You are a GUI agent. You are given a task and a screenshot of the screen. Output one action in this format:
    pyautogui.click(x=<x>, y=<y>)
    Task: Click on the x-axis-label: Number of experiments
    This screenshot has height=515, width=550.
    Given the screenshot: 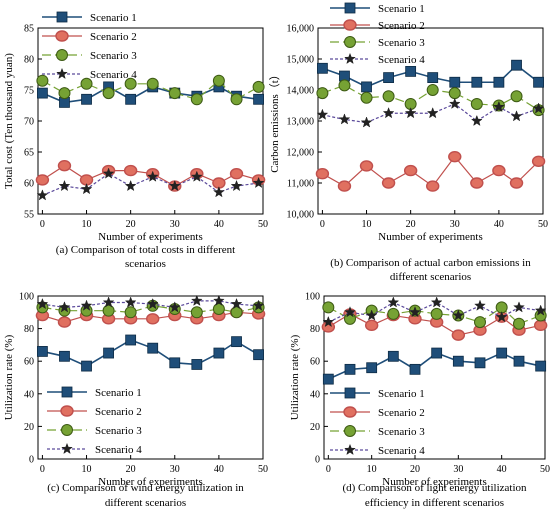 What is the action you would take?
    pyautogui.click(x=150, y=482)
    